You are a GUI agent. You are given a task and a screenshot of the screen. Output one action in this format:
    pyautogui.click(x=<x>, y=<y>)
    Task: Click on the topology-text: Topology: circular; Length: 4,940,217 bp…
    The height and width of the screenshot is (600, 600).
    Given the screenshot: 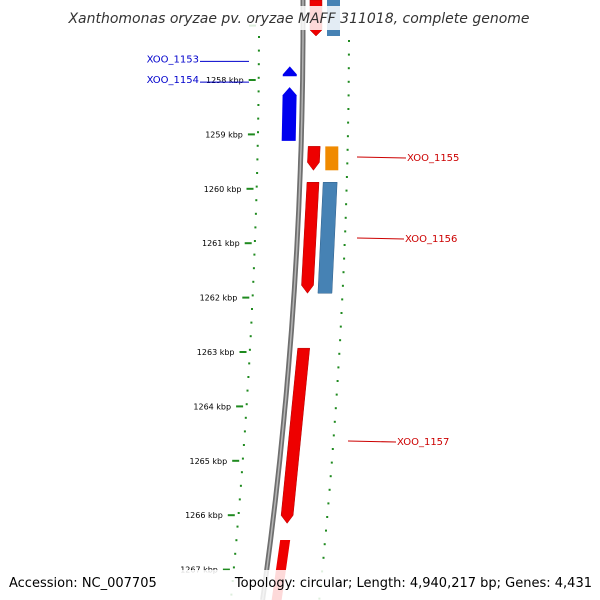 What is the action you would take?
    pyautogui.click(x=413, y=583)
    